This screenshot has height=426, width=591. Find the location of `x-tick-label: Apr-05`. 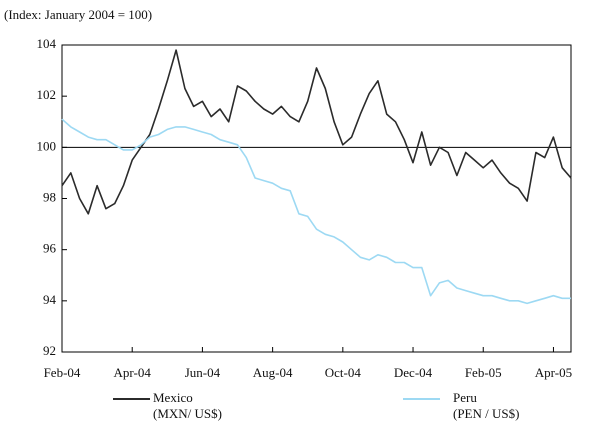

x-tick-label: Apr-05 is located at coordinates (553, 372).